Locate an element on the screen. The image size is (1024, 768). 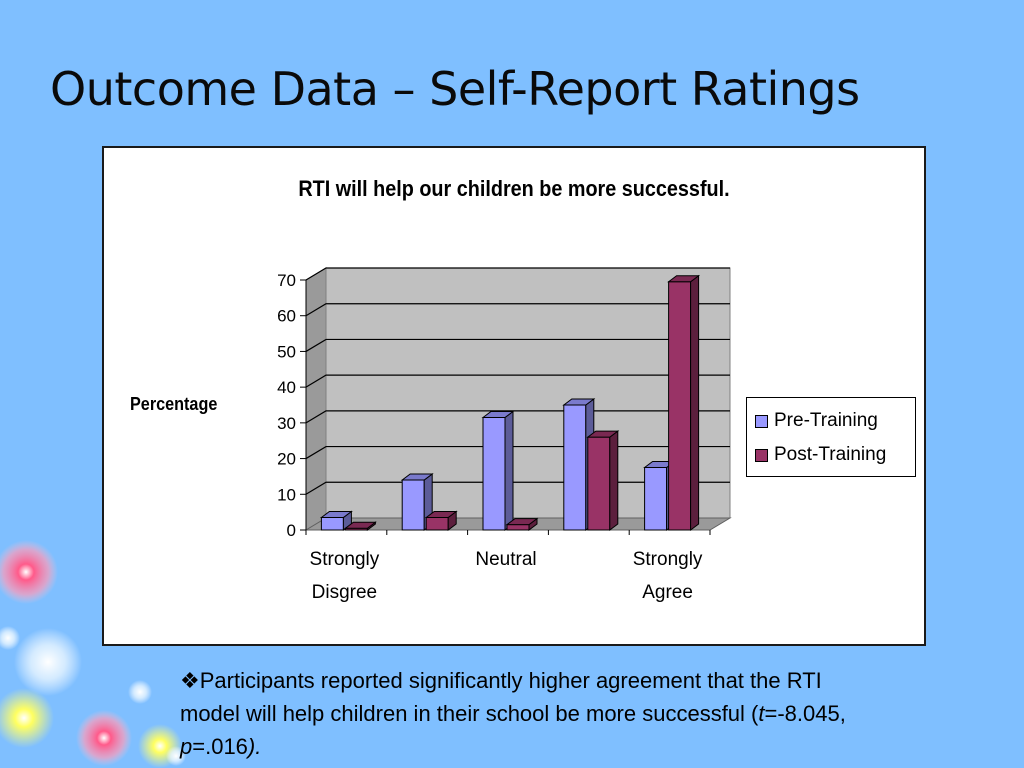
t-statistic-value: =-8.045, is located at coordinates (805, 713).